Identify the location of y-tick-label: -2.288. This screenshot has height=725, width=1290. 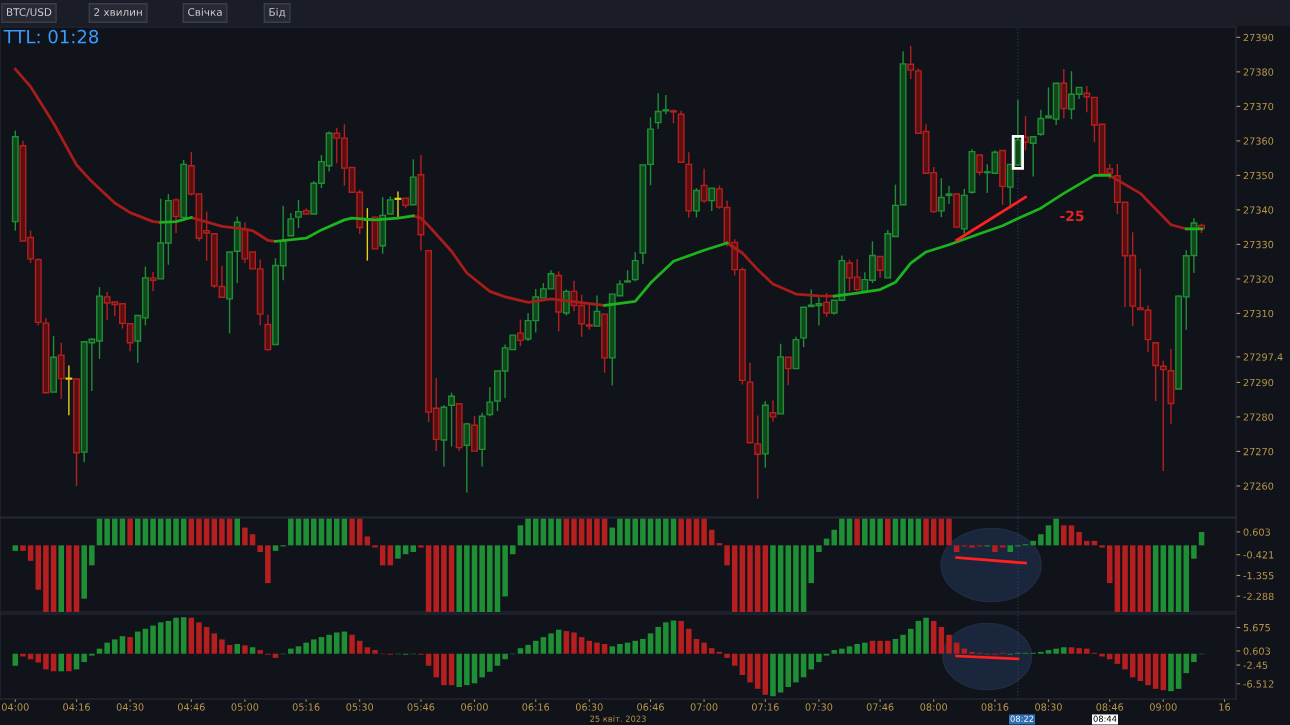
(1258, 596).